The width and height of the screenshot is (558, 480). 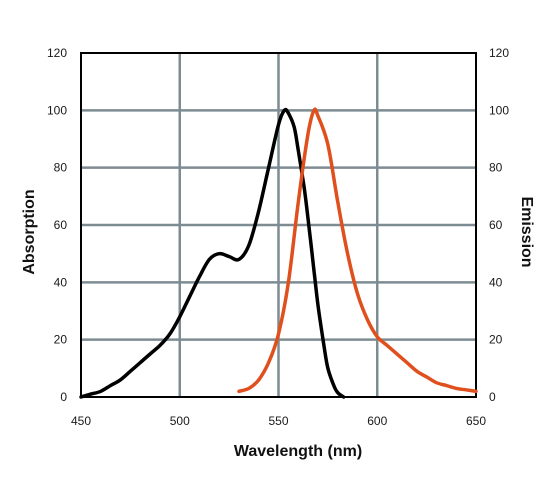 I want to click on y-tick-label-left: 120, so click(x=57, y=53).